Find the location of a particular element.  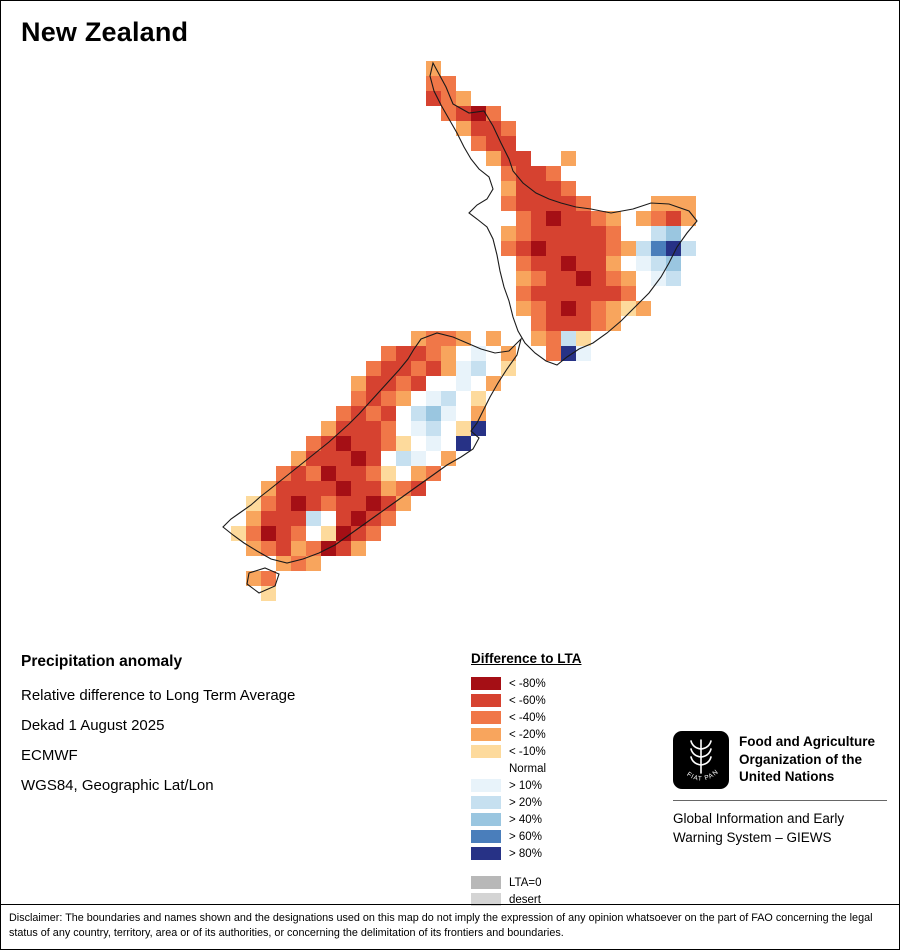

legend-label: > 20% is located at coordinates (525, 802).